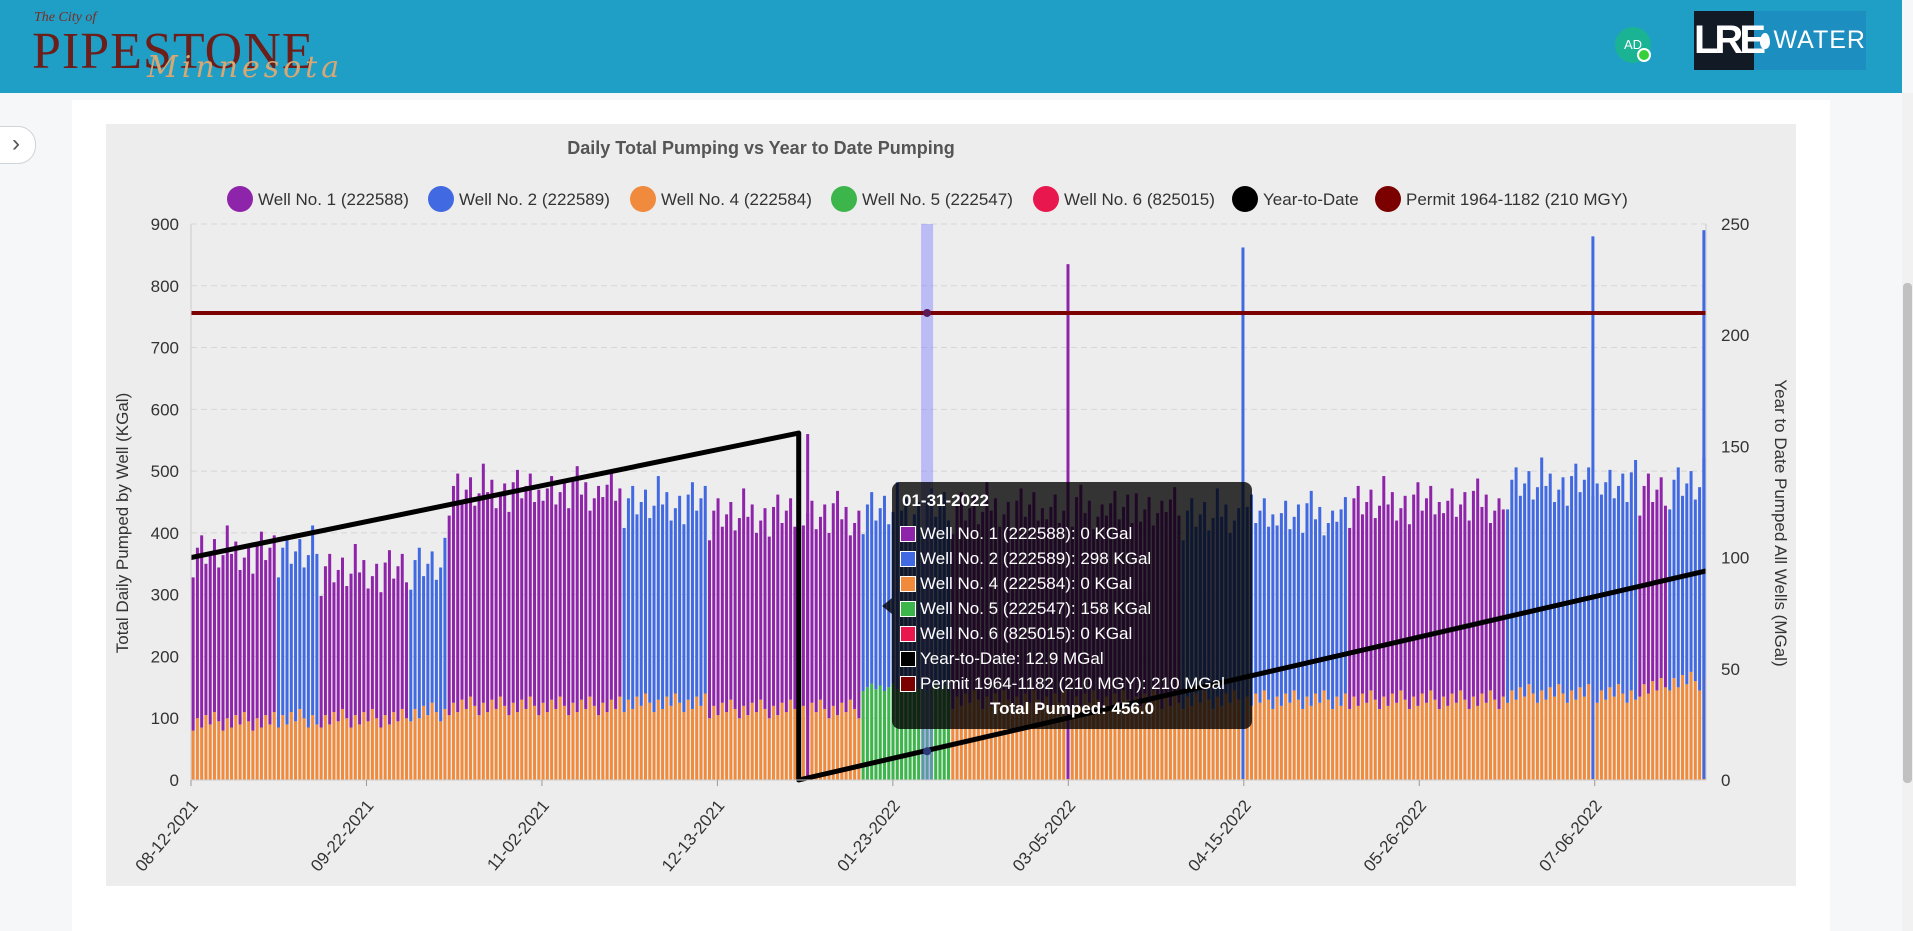 This screenshot has width=1913, height=931. I want to click on sidebar-toggle-button: ›, so click(18, 145).